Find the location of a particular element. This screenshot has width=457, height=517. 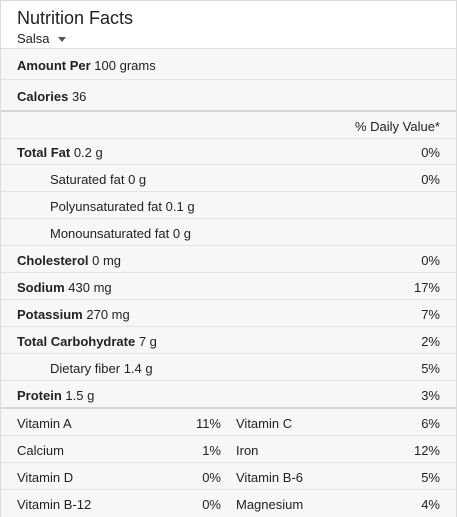

nutrient-row-sodium: Sodium 430 mg 17% is located at coordinates (228, 286).